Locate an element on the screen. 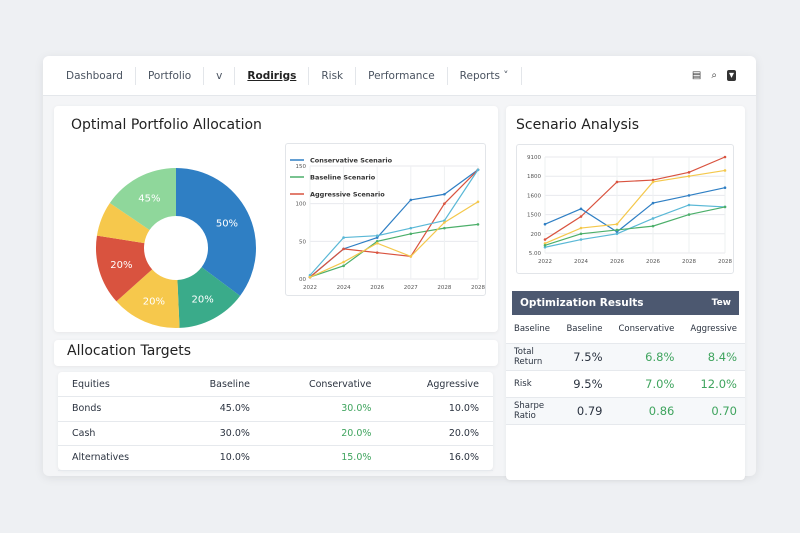  scenario-title: Scenario Analysis is located at coordinates (577, 125).